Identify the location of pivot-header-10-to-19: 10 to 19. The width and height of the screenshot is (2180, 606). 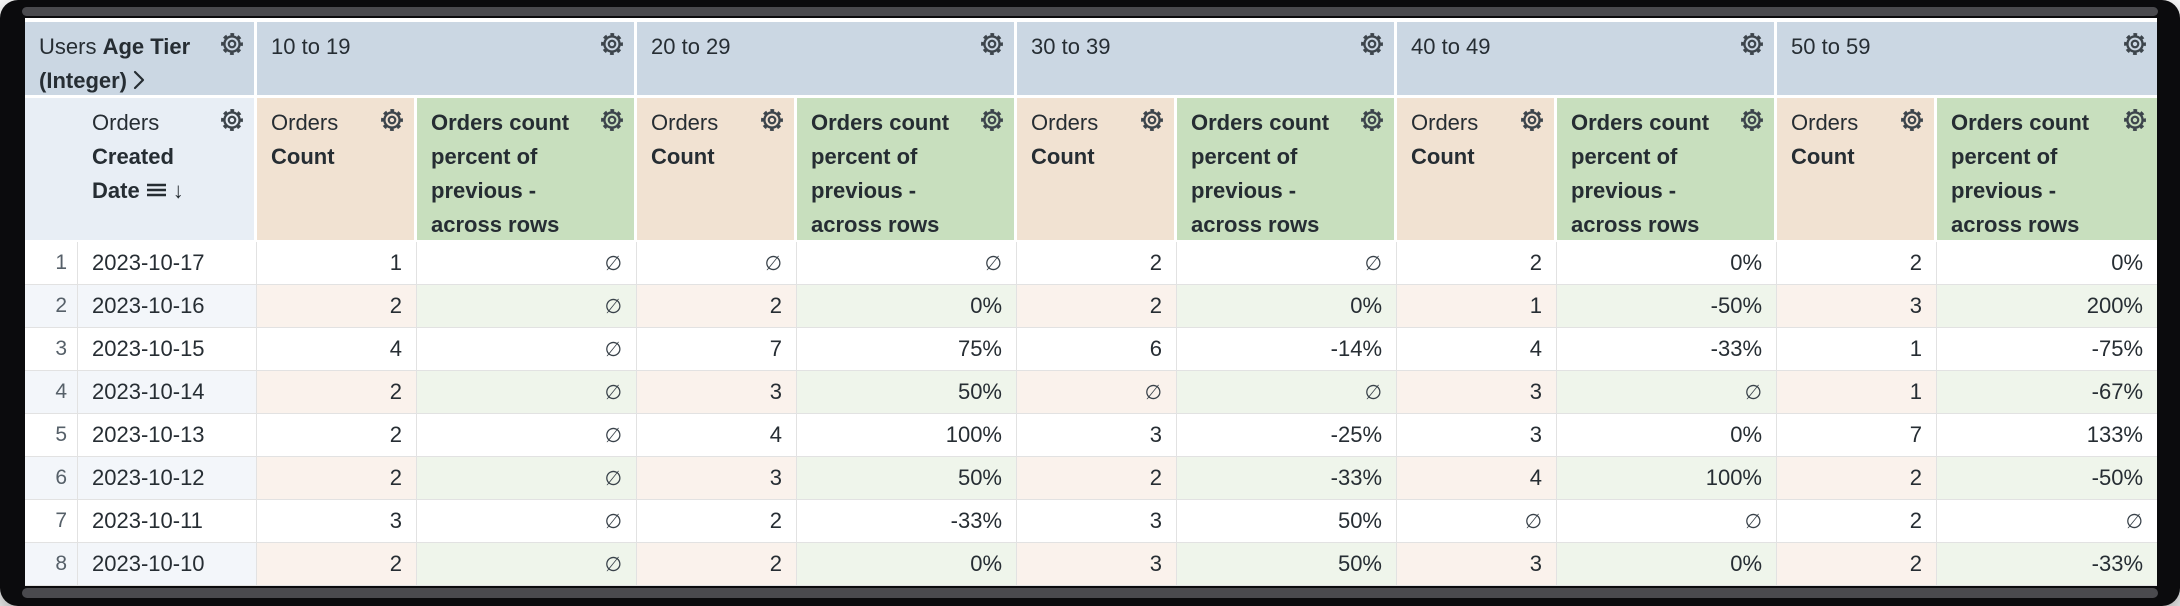
(447, 60).